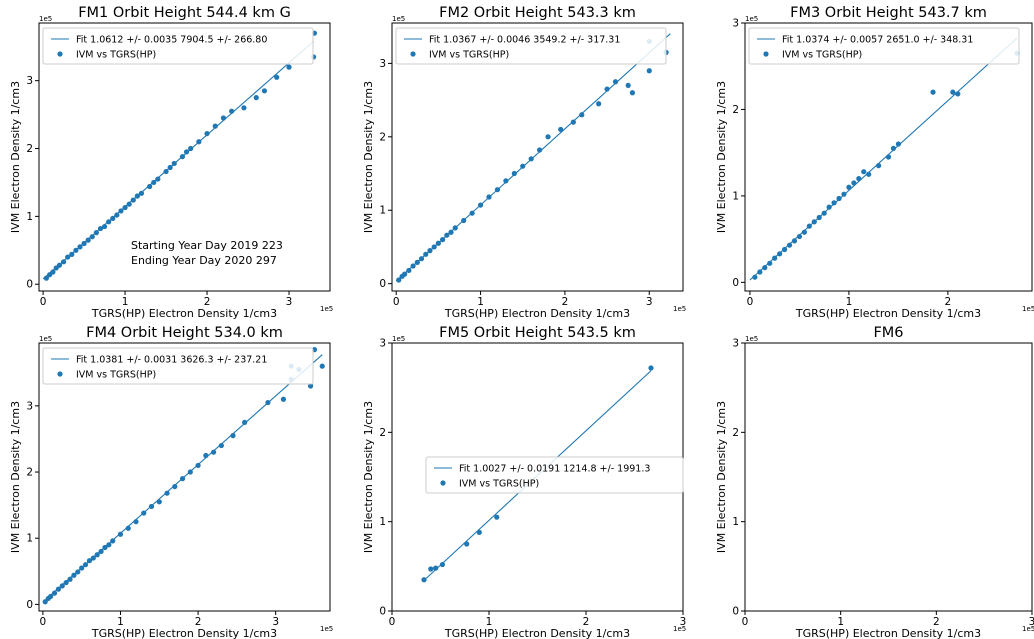 The width and height of the screenshot is (1034, 639). Describe the element at coordinates (822, 55) in the screenshot. I see `legend-scatter-label: IVM vs TGRS(HP)` at that location.